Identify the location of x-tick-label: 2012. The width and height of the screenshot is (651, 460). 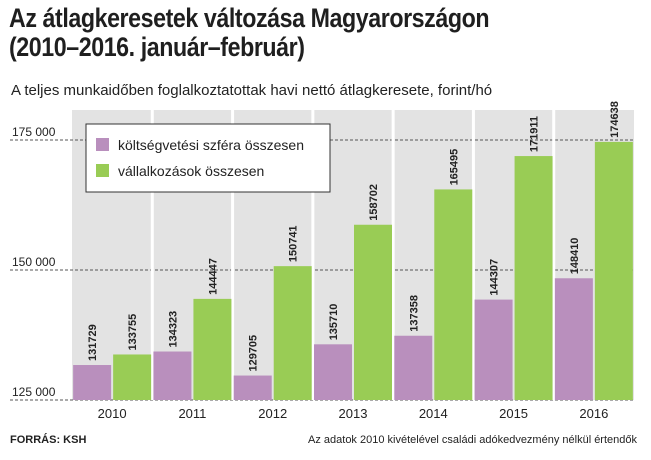
(272, 413).